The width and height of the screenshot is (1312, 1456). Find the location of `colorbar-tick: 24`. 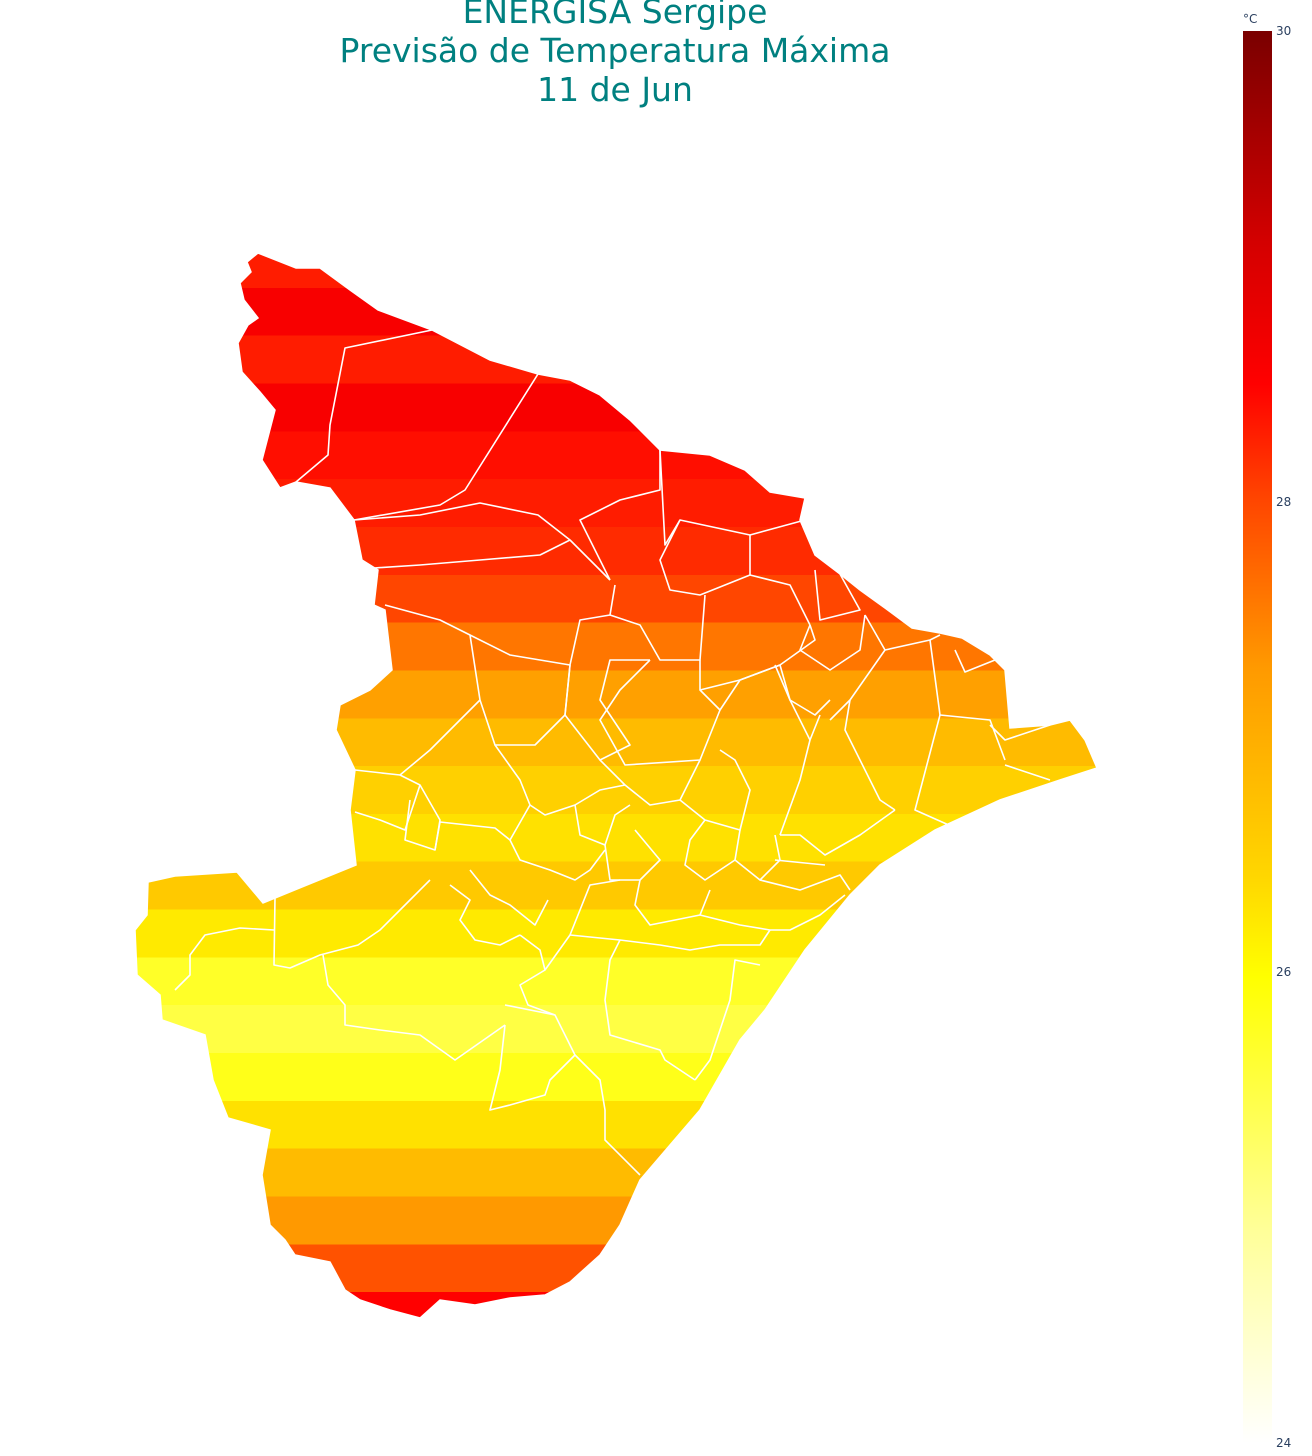

colorbar-tick: 24 is located at coordinates (1284, 1443).